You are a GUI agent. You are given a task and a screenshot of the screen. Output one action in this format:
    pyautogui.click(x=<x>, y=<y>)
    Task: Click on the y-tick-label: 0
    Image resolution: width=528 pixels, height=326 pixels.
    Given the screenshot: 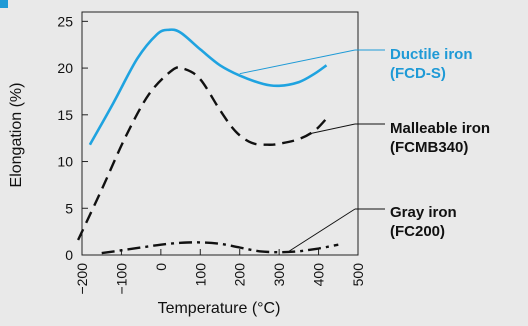 What is the action you would take?
    pyautogui.click(x=69, y=255)
    